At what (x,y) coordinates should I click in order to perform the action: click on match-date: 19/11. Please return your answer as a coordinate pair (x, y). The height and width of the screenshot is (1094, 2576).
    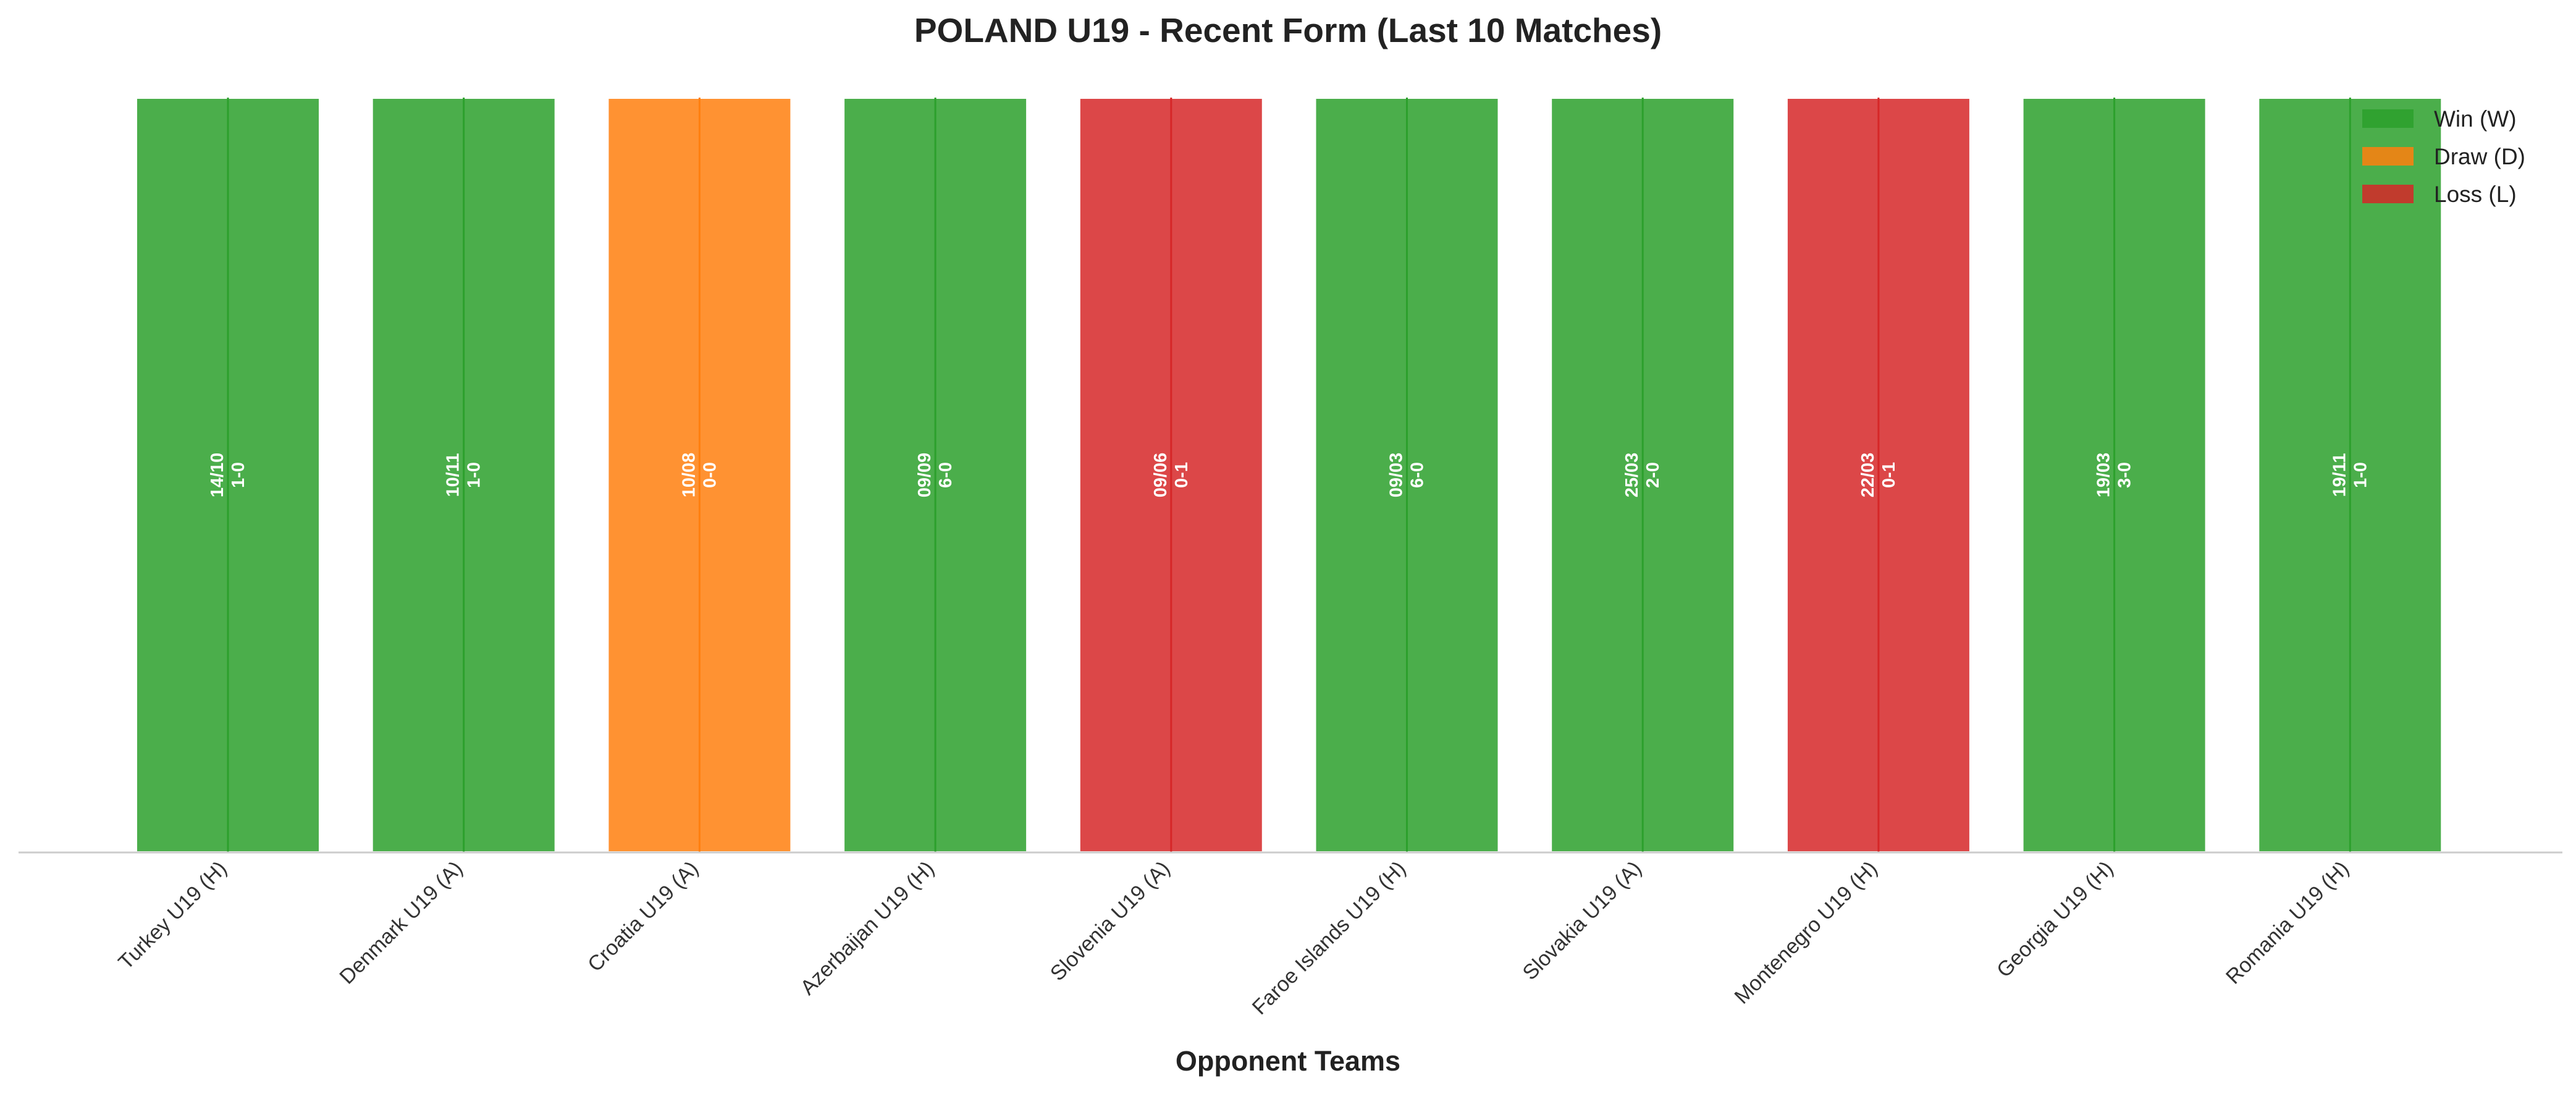
    Looking at the image, I should click on (2339, 475).